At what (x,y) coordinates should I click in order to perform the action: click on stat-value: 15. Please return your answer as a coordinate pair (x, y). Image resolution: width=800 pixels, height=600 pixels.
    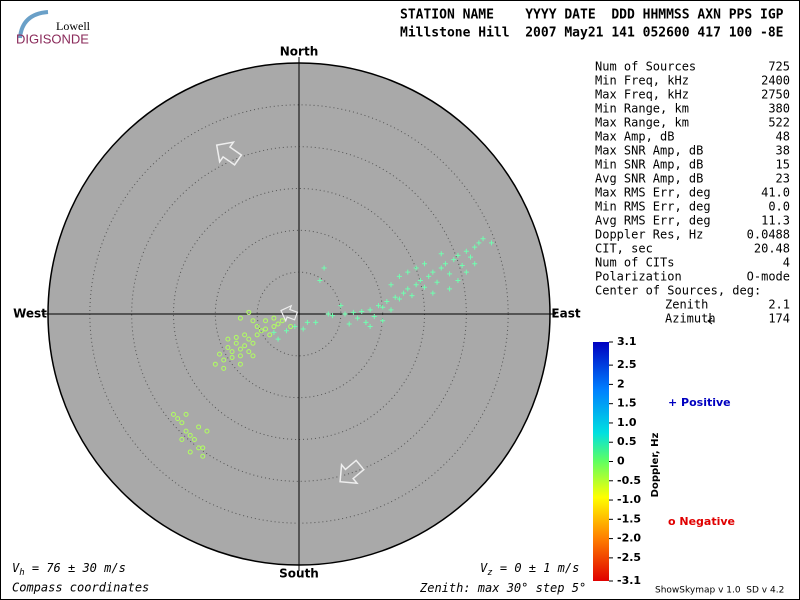
    Looking at the image, I should click on (783, 165).